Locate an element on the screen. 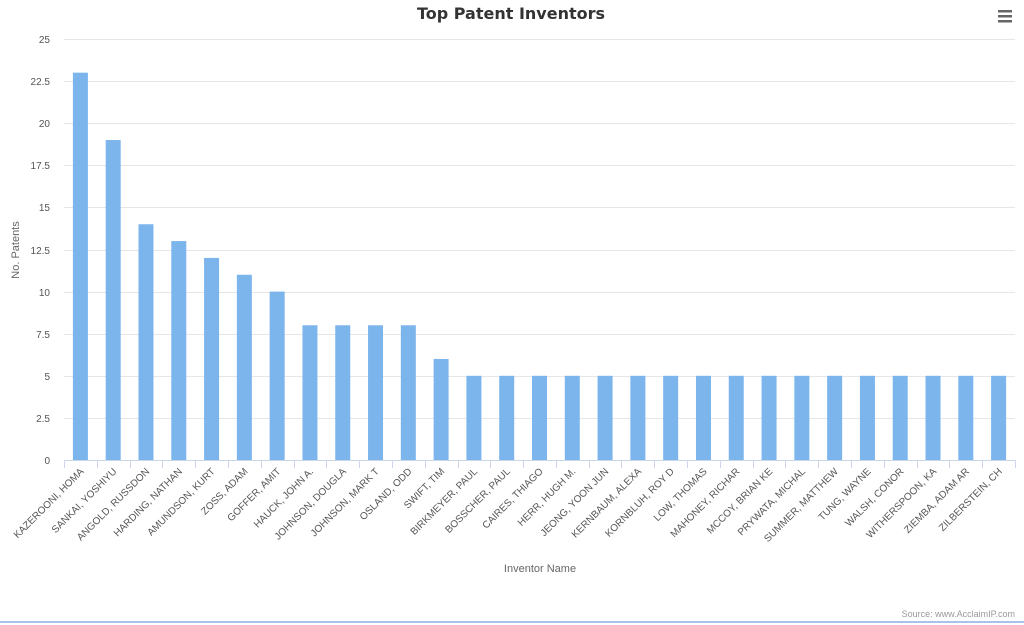 Image resolution: width=1024 pixels, height=625 pixels. y-tick-label: 20 is located at coordinates (45, 124).